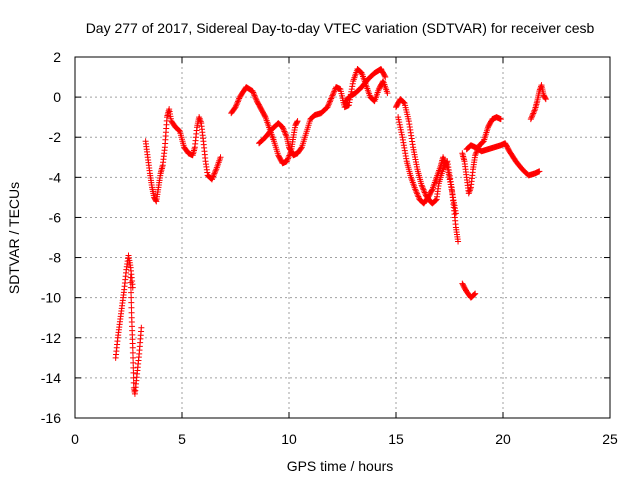 The height and width of the screenshot is (480, 640). What do you see at coordinates (51, 378) in the screenshot?
I see `y-tick-label: -14` at bounding box center [51, 378].